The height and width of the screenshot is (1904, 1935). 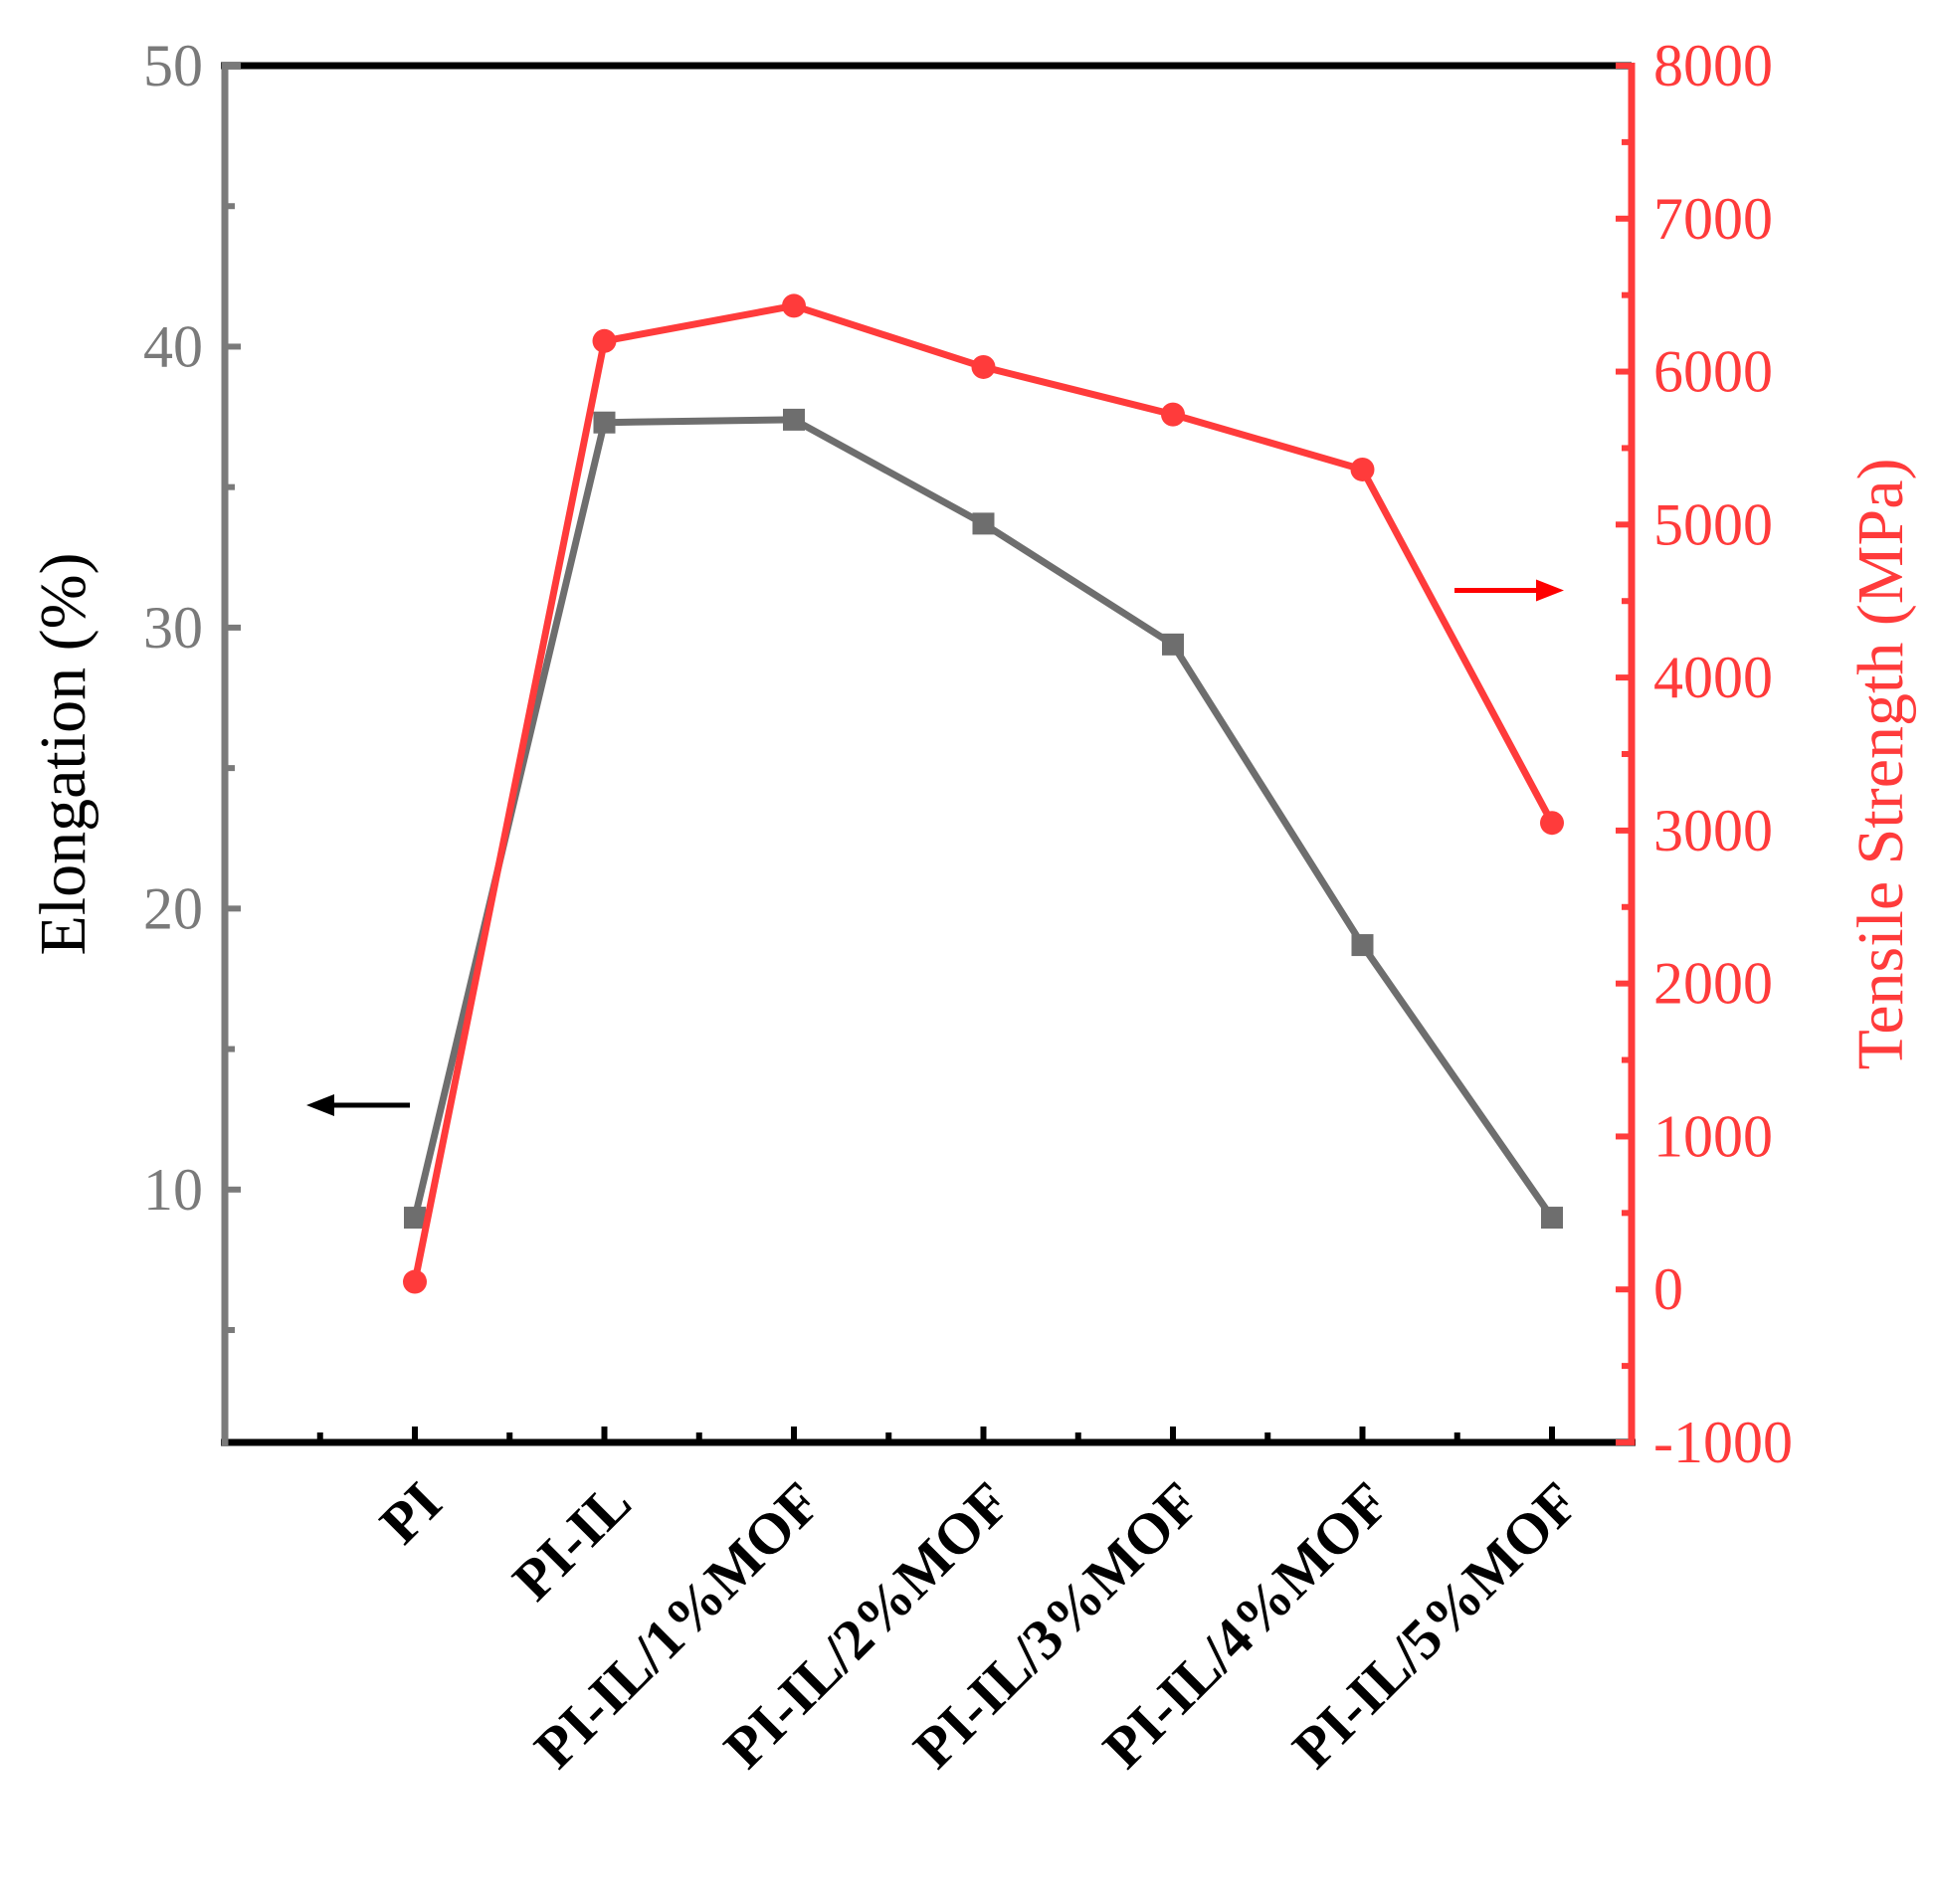 What do you see at coordinates (320, 1105) in the screenshot?
I see `left-arrow-head` at bounding box center [320, 1105].